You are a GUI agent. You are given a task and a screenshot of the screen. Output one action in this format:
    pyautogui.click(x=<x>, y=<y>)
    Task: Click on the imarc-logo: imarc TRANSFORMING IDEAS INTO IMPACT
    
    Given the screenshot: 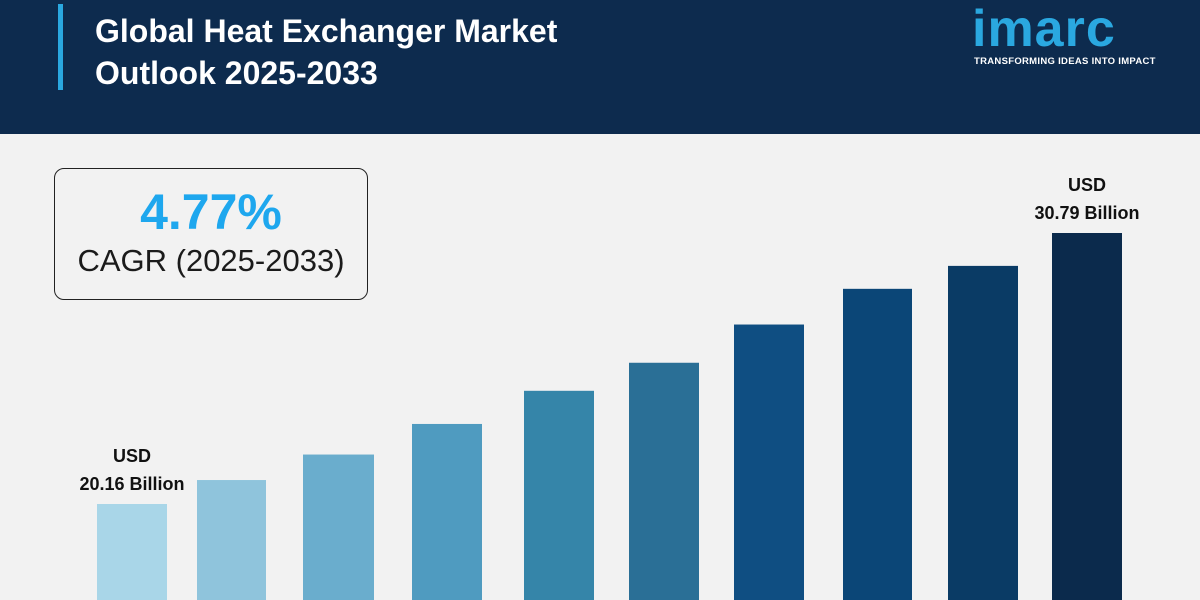 What is the action you would take?
    pyautogui.click(x=1079, y=35)
    